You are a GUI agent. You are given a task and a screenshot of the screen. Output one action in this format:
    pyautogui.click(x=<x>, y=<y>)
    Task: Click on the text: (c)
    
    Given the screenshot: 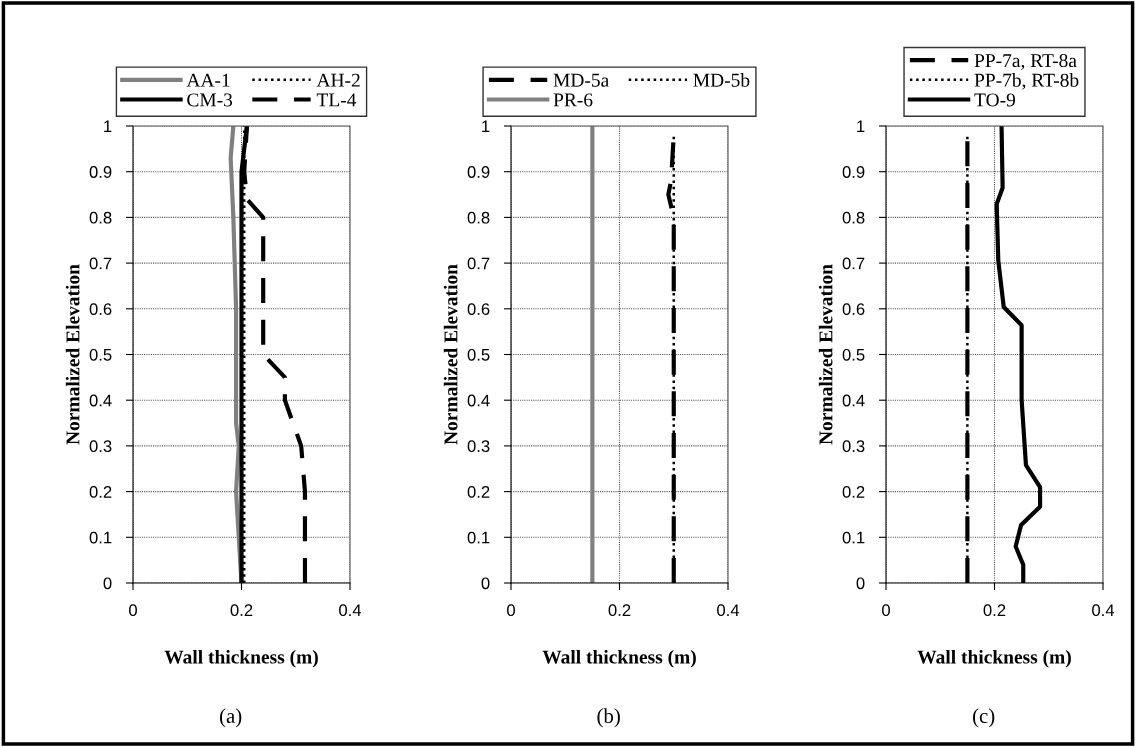 What is the action you would take?
    pyautogui.click(x=984, y=718)
    